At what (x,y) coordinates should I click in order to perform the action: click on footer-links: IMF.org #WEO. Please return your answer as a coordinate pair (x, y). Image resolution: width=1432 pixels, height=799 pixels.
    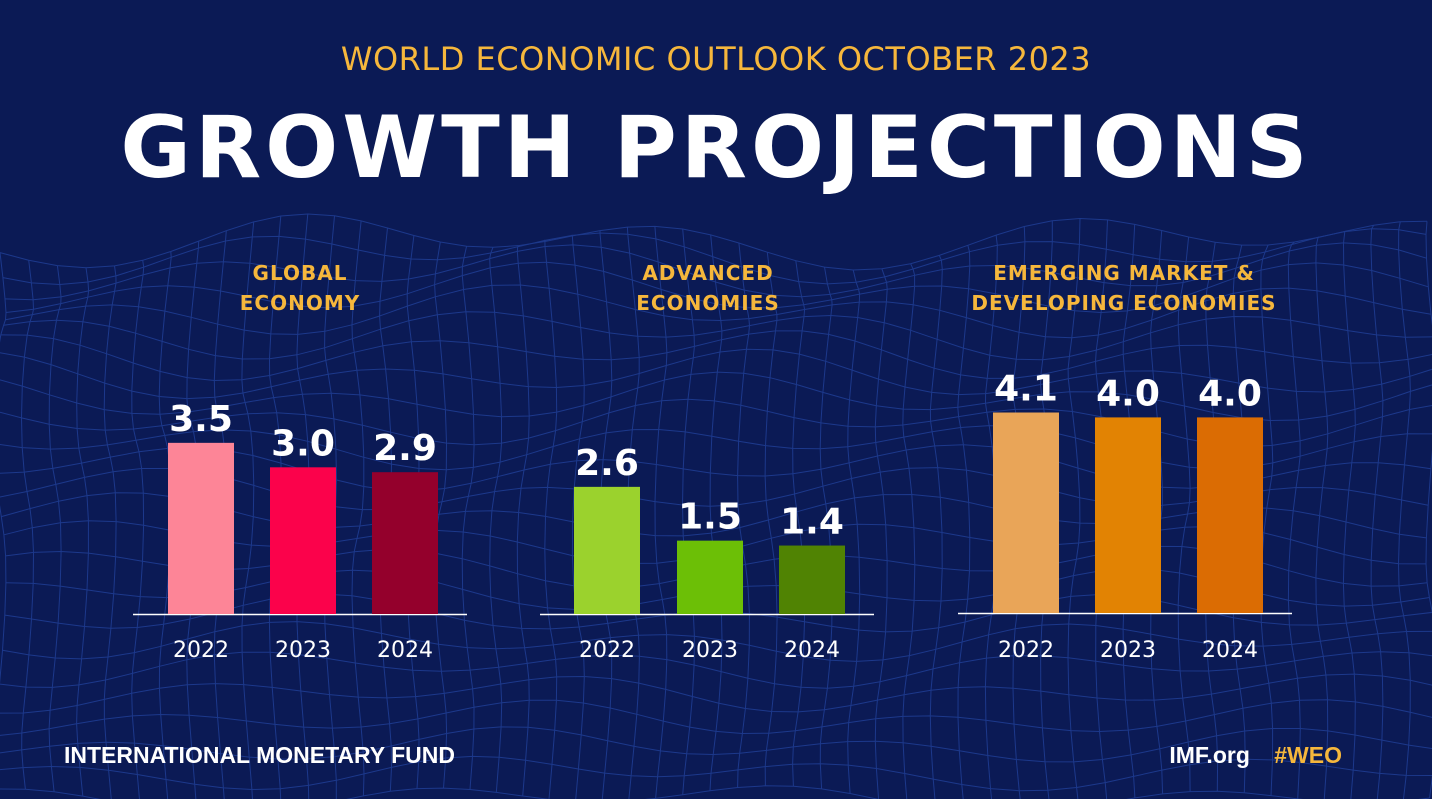
    Looking at the image, I should click on (1255, 755).